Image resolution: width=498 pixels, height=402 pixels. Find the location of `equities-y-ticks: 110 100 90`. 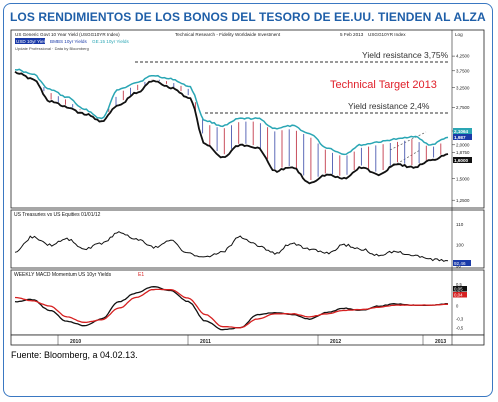

equities-y-ticks: 110 100 90 is located at coordinates (460, 245).